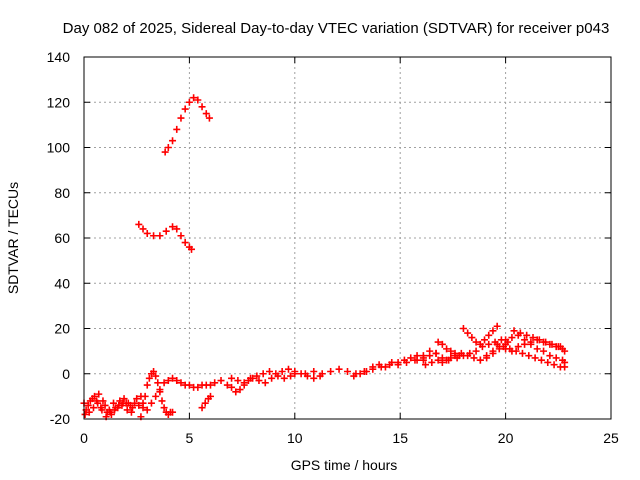 Image resolution: width=640 pixels, height=480 pixels. I want to click on x-tick-label-2: 10, so click(295, 438).